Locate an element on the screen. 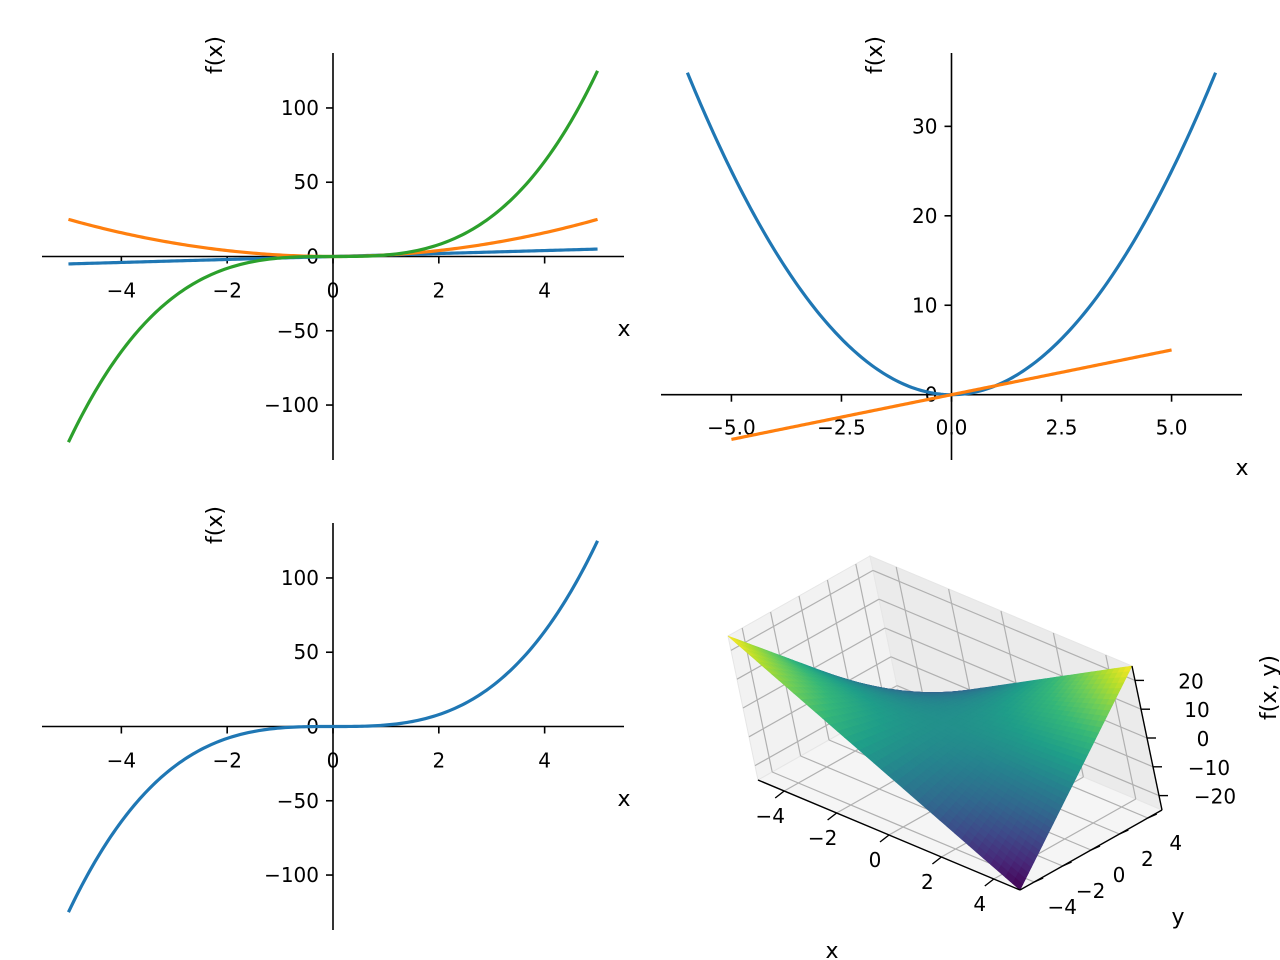  y-tick-label: 20 is located at coordinates (924, 216).